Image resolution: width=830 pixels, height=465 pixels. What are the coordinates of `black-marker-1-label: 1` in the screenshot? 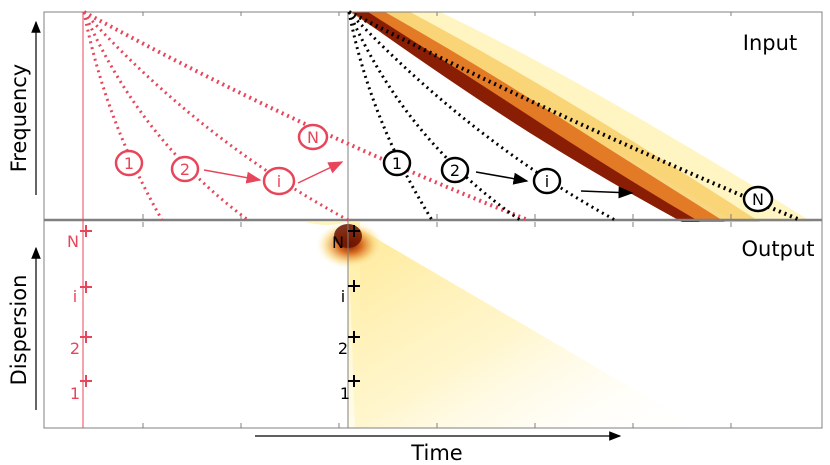 It's located at (397, 163).